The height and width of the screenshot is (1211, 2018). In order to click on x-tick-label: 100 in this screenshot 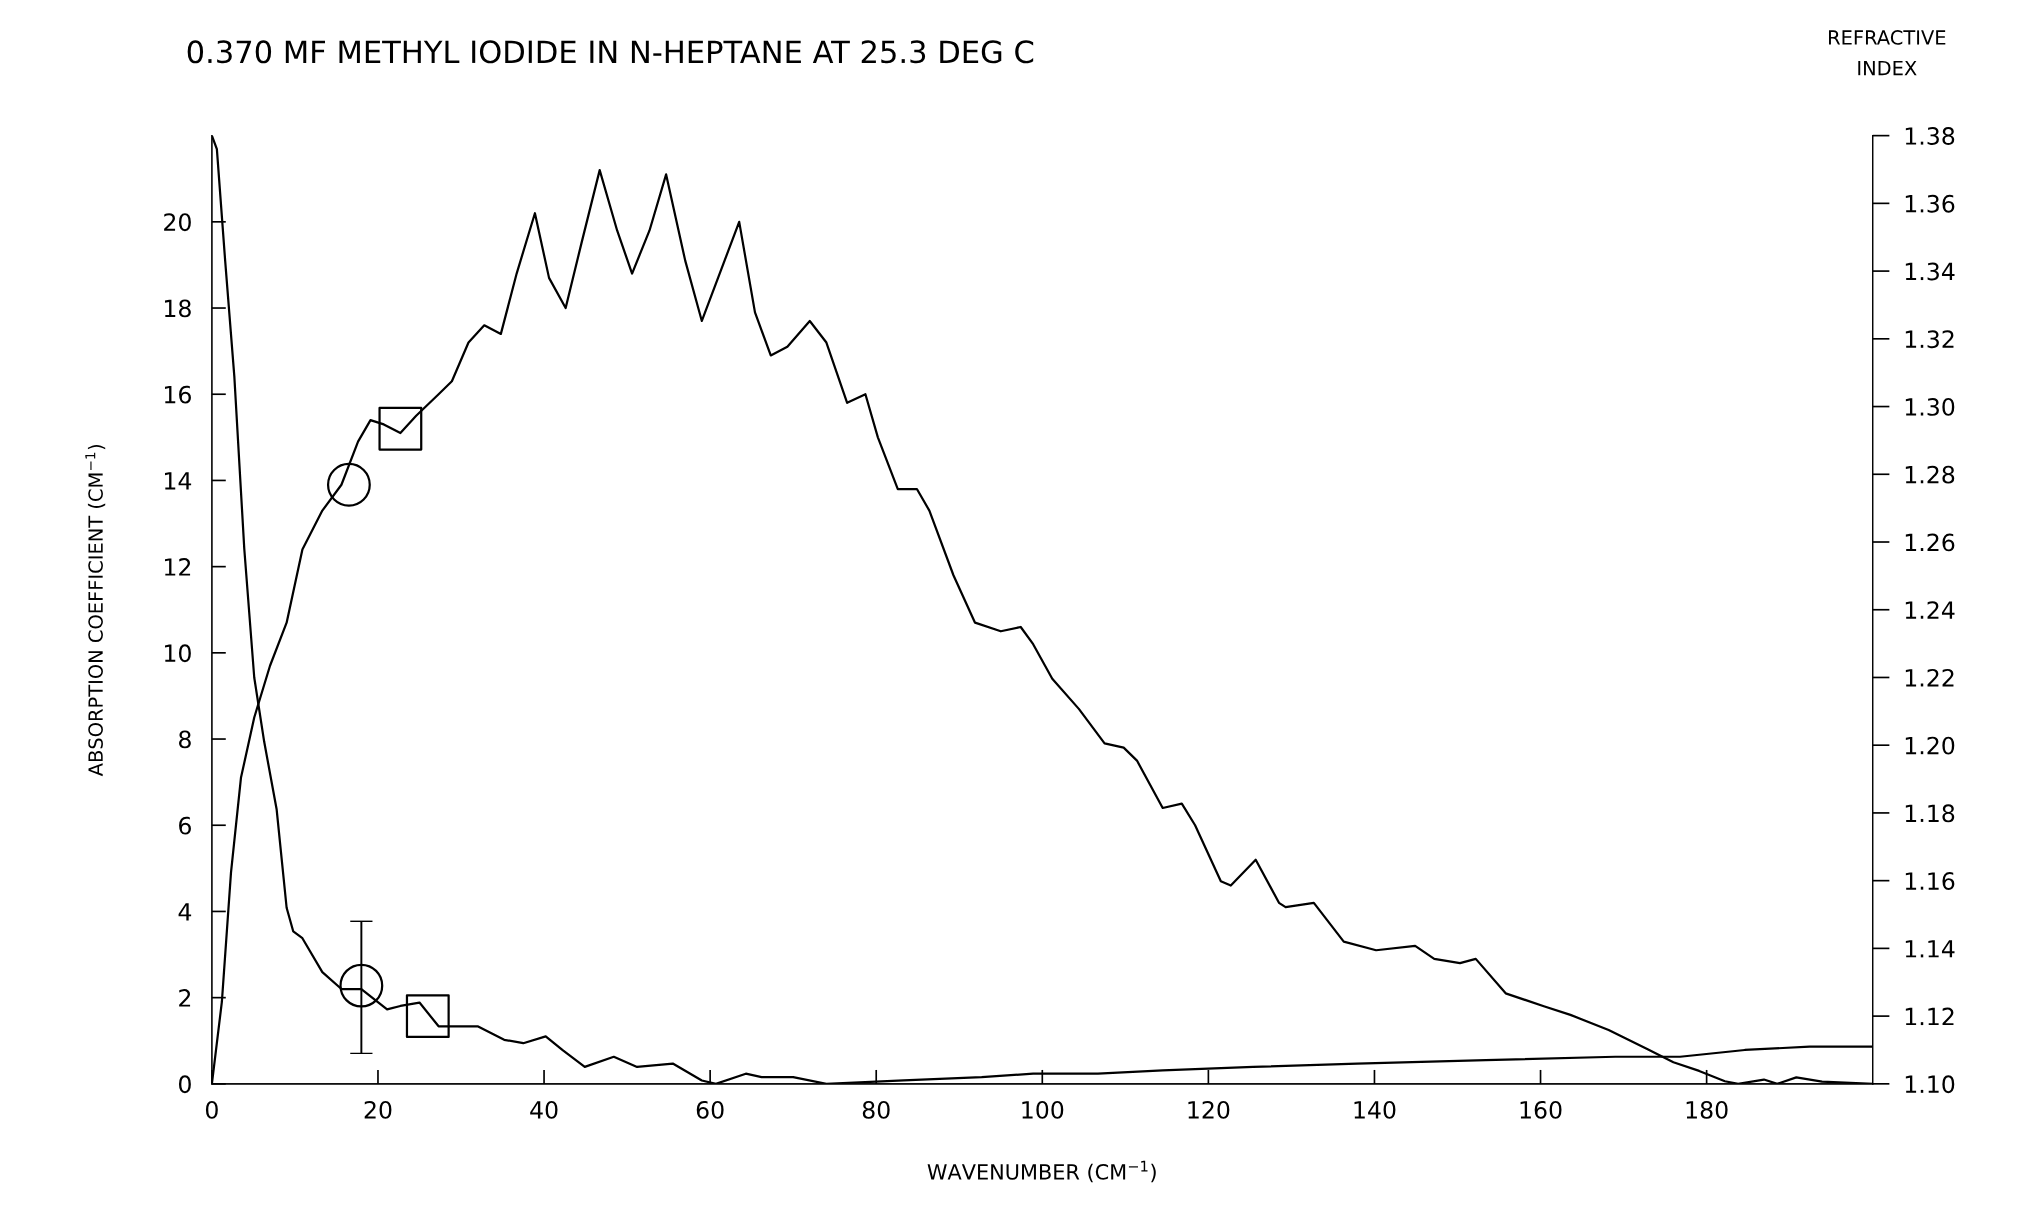, I will do `click(1043, 1109)`.